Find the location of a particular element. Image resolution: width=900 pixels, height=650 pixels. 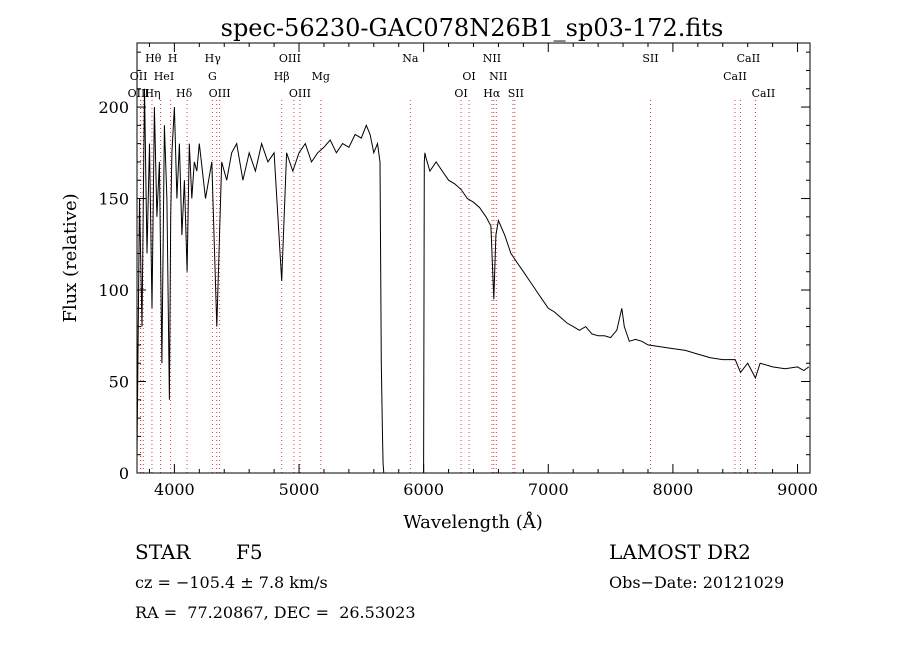

object-class: STAR is located at coordinates (163, 552).